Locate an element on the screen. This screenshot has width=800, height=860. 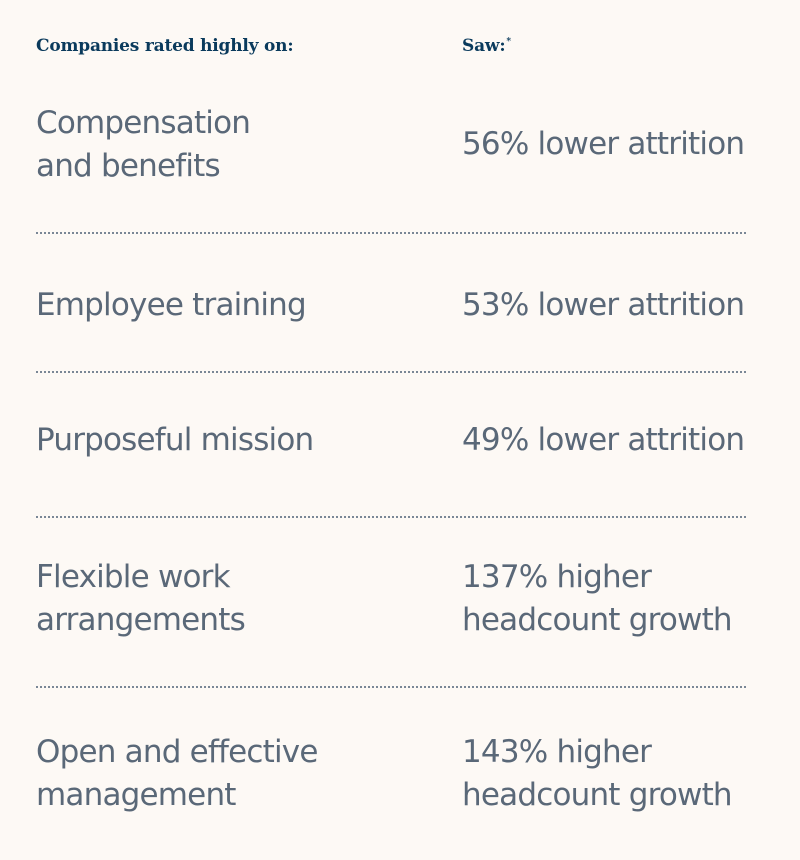
result-line: 143% higher is located at coordinates (557, 752).